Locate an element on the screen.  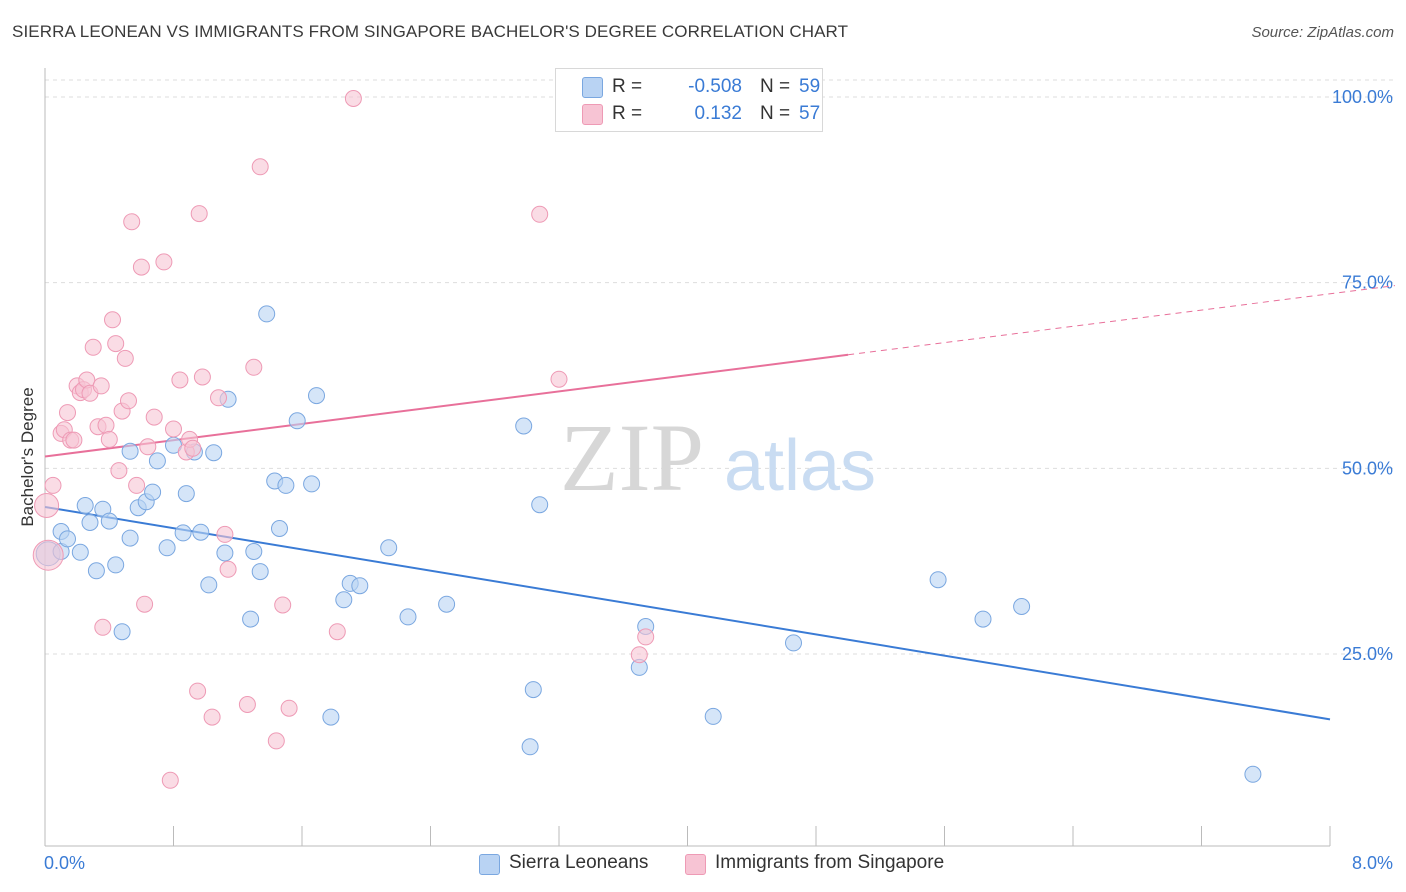
legend-r-value: 0.132 is located at coordinates (718, 113).